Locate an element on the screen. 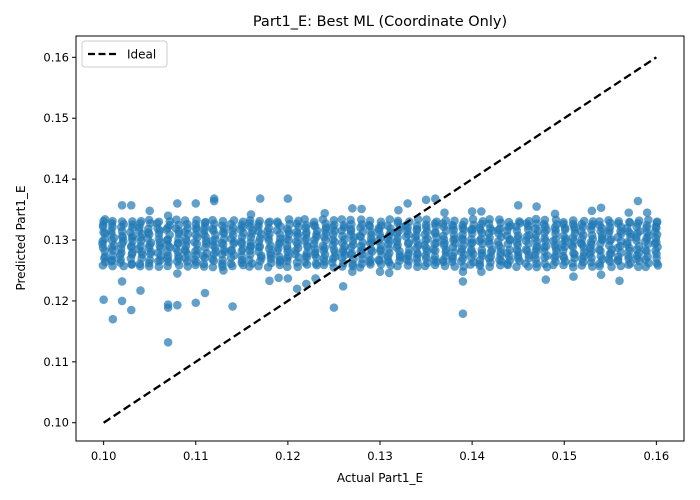 This screenshot has height=500, width=700. y-axis-label: Predicted Part1_E is located at coordinates (21, 237).